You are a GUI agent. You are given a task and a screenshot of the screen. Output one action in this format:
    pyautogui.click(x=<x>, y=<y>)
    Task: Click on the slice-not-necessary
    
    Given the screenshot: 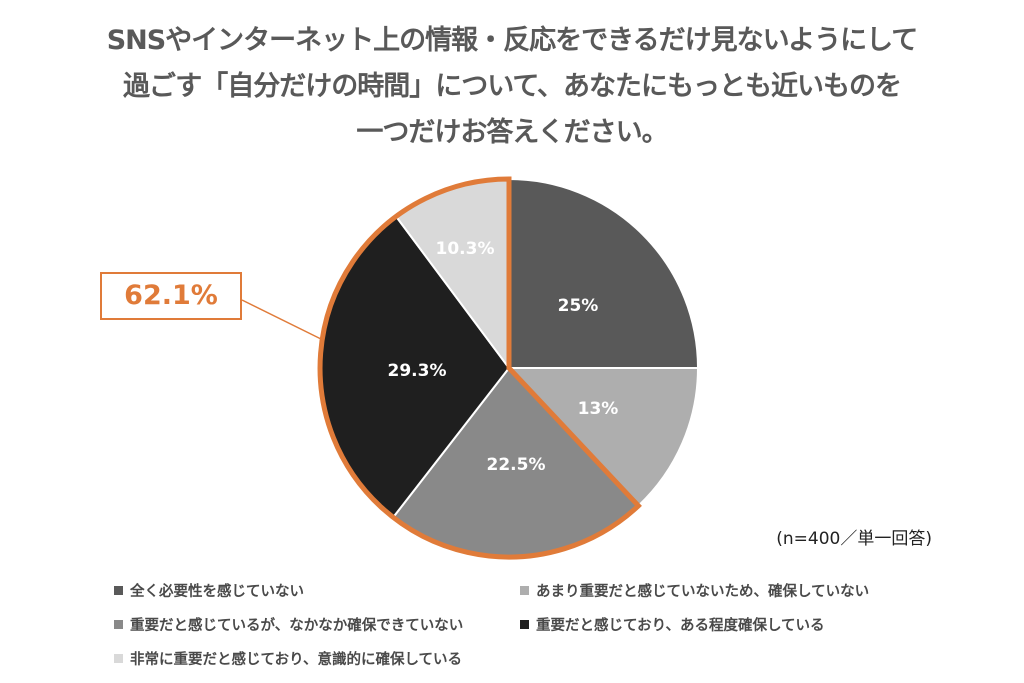 What is the action you would take?
    pyautogui.click(x=604, y=273)
    